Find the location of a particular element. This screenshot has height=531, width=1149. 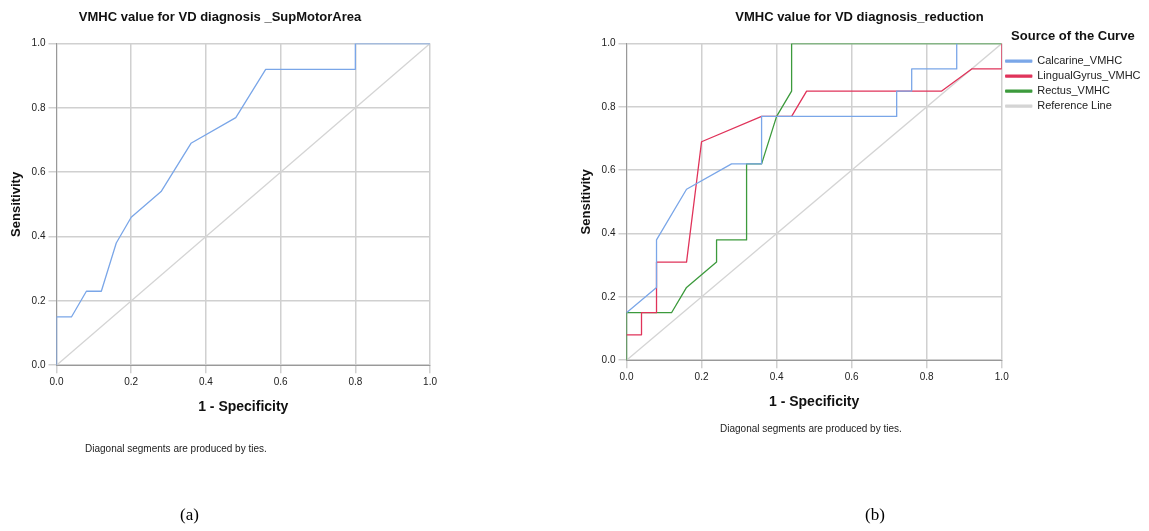

chart-title: VMHC value for VD diagnosis _SupMotorArea is located at coordinates (220, 17).